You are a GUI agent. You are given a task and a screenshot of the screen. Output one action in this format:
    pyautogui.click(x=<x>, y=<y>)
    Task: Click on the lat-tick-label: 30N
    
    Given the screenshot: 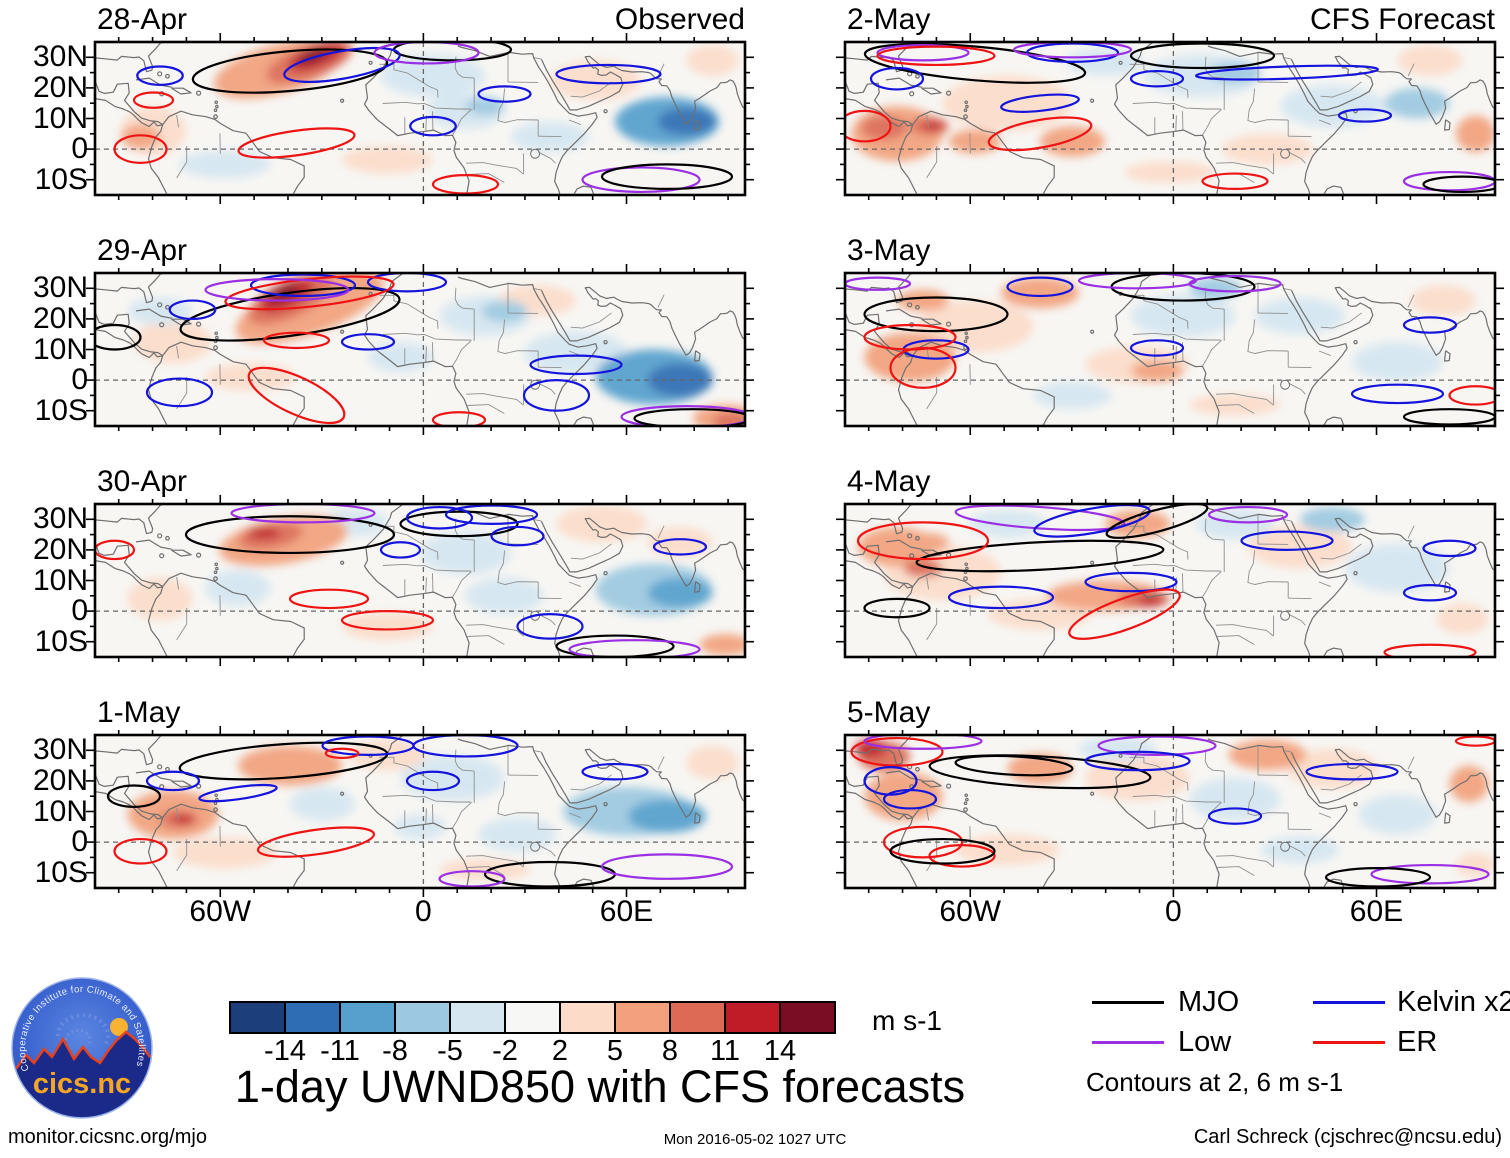 What is the action you would take?
    pyautogui.click(x=60, y=288)
    